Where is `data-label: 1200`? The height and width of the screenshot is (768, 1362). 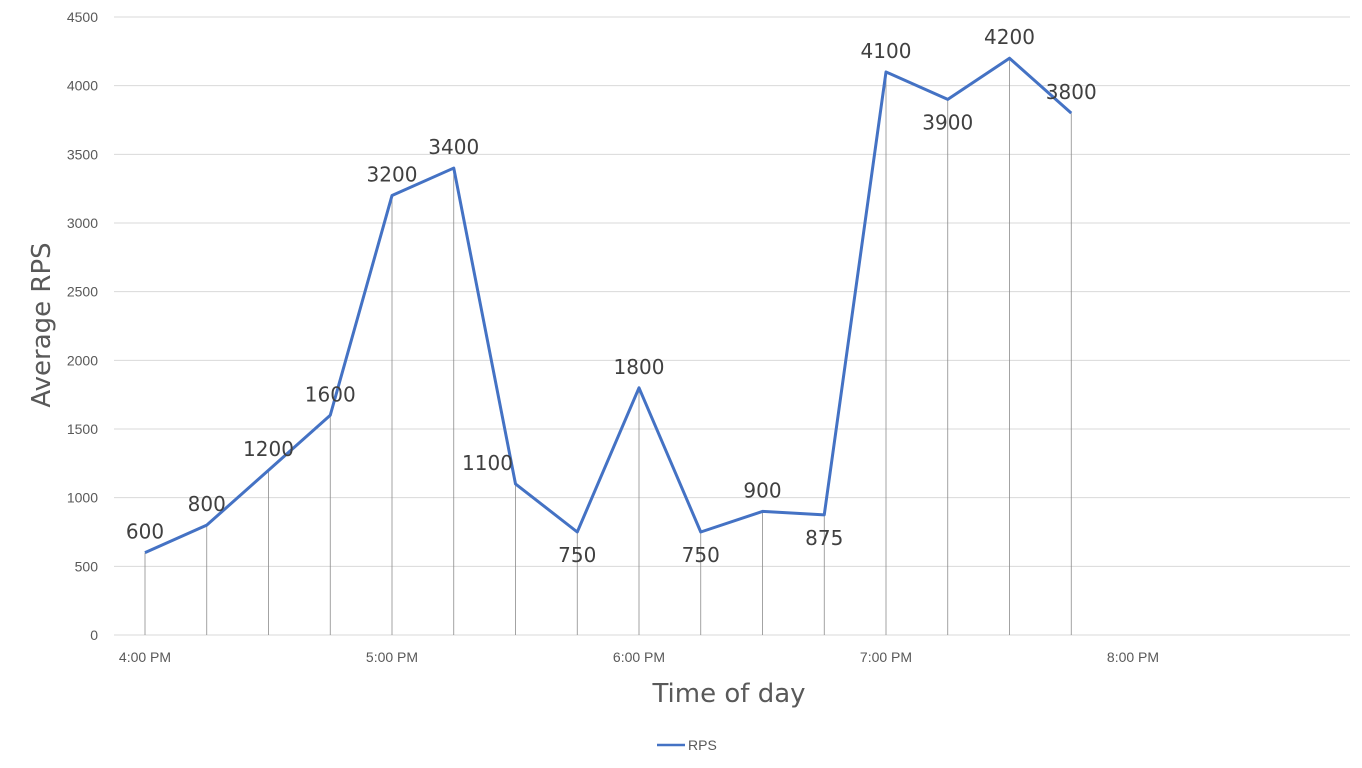
data-label: 1200 is located at coordinates (268, 449).